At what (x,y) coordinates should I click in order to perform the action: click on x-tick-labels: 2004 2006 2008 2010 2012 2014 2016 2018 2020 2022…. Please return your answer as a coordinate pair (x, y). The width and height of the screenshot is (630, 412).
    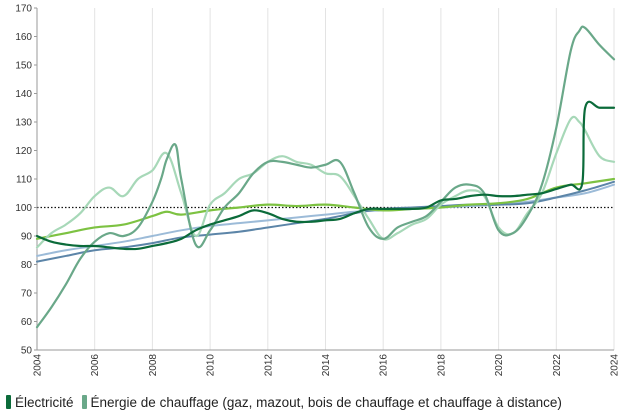
    Looking at the image, I should click on (327, 365).